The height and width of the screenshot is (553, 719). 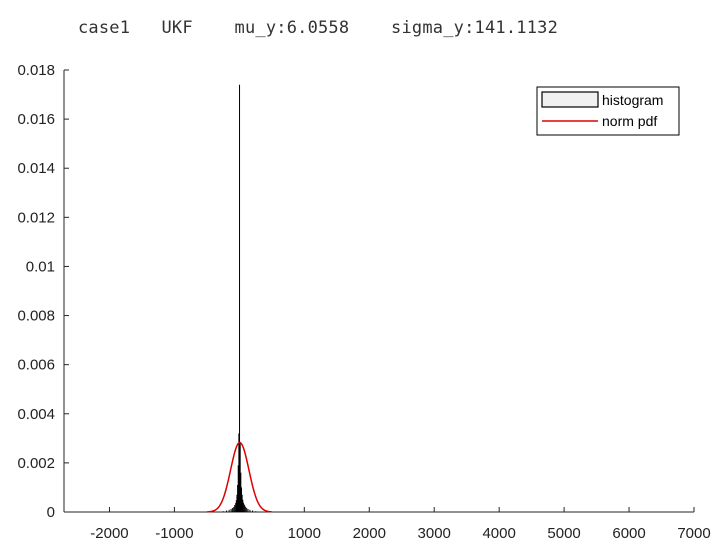 What do you see at coordinates (36, 316) in the screenshot?
I see `y-tick-label: 0.008` at bounding box center [36, 316].